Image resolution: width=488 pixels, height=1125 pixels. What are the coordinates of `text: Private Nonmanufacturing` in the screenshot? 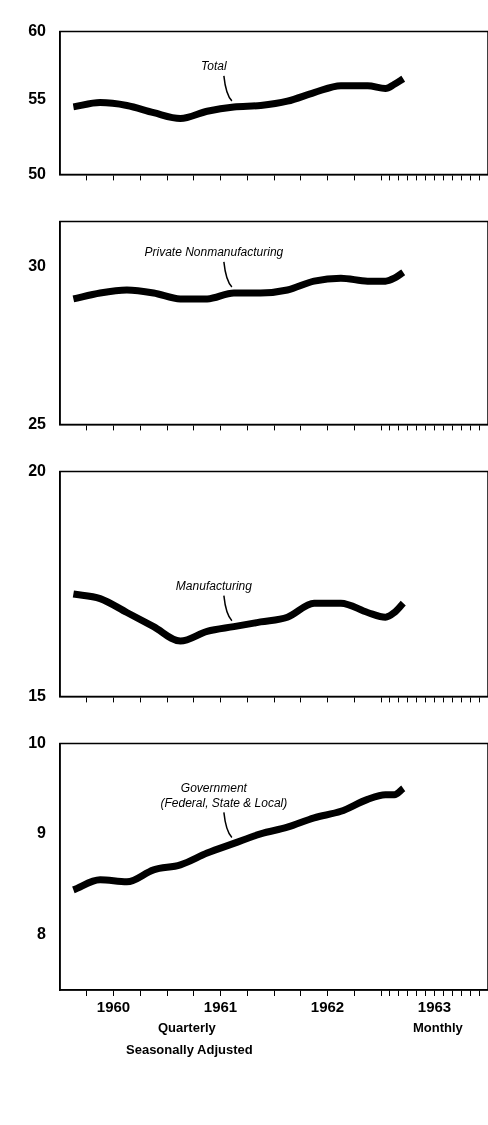 It's located at (214, 252).